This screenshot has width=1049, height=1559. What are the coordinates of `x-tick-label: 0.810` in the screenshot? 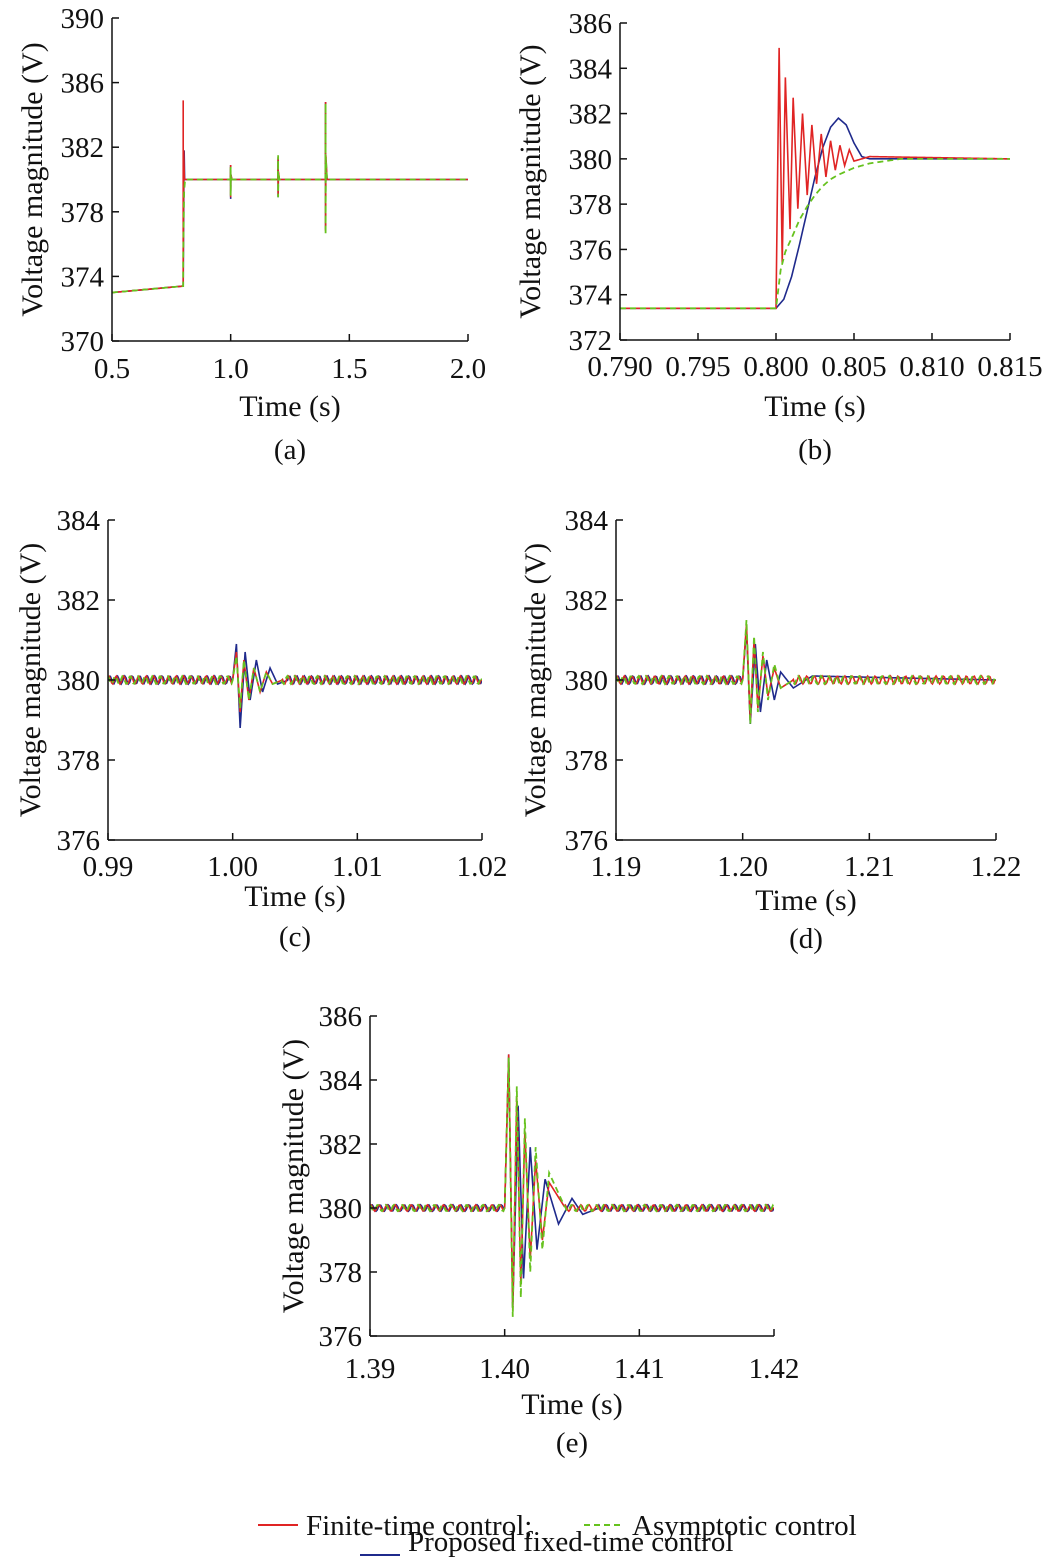 It's located at (931, 367).